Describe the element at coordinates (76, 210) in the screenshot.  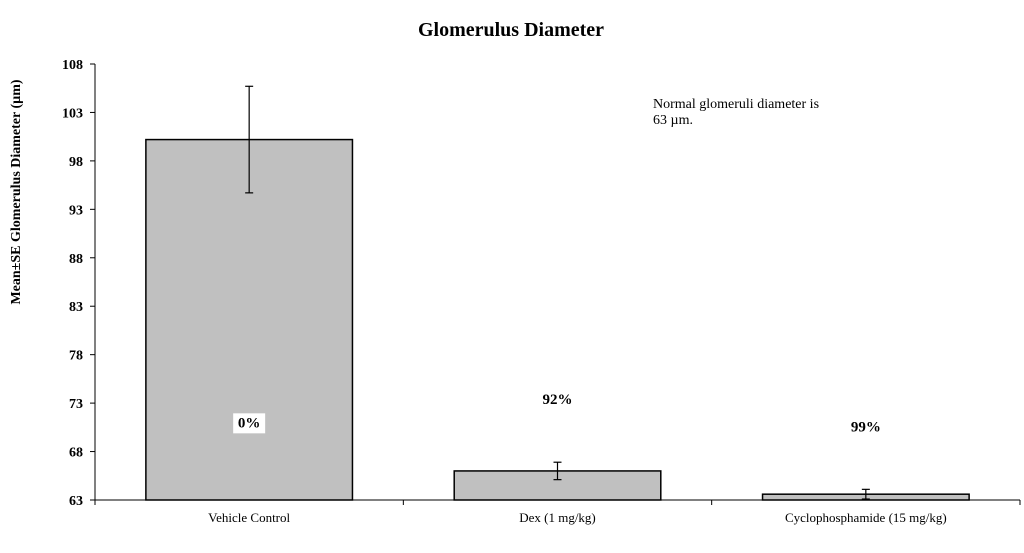
I see `y-tick-label-6: 93` at that location.